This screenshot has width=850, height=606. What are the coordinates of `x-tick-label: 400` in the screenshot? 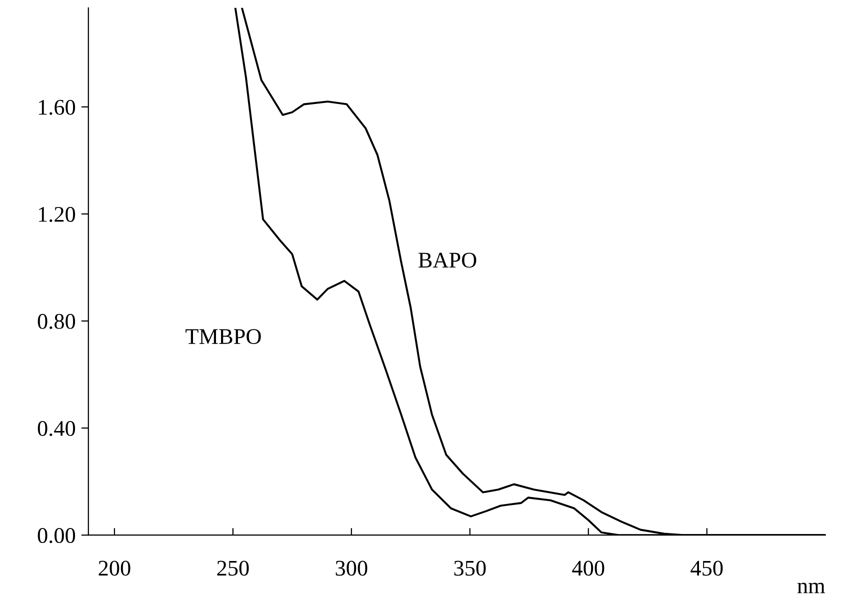 It's located at (588, 568).